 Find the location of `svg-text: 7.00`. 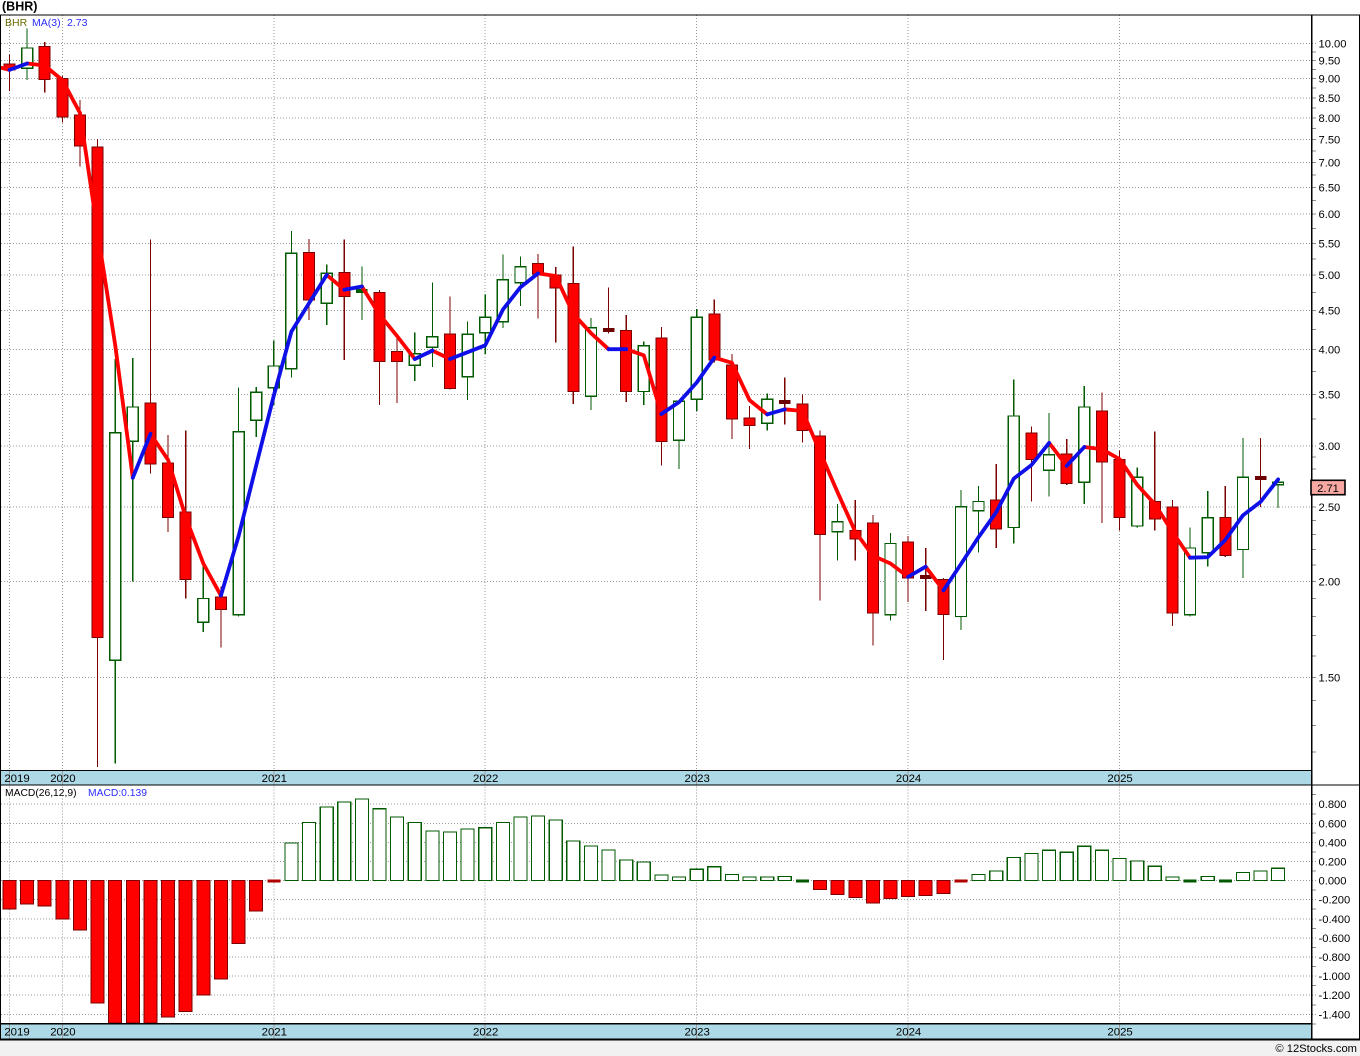

svg-text: 7.00 is located at coordinates (1330, 164).